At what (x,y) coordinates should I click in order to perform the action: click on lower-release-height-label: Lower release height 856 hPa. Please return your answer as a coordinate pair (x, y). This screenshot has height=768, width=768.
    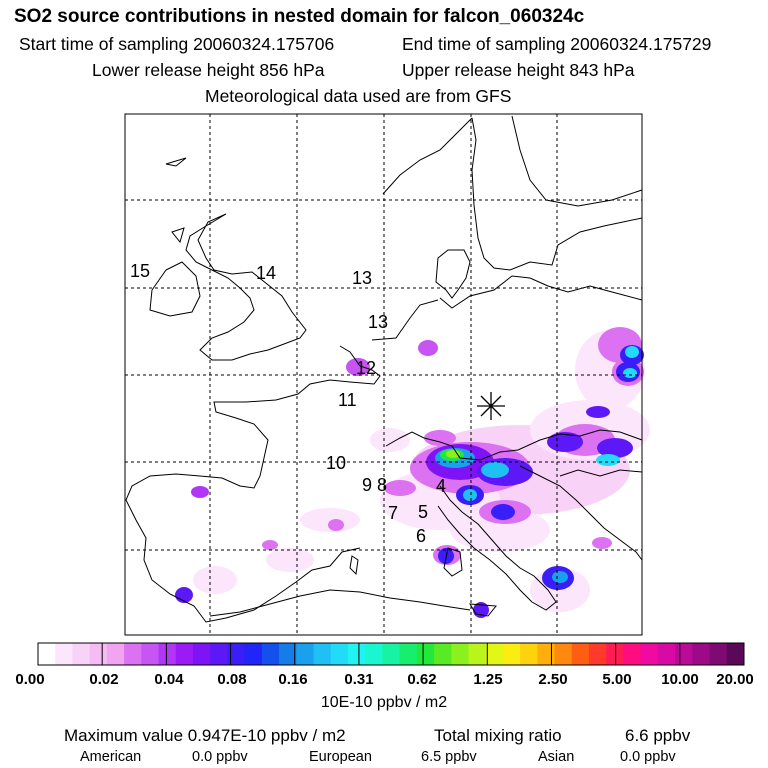
    Looking at the image, I should click on (208, 70).